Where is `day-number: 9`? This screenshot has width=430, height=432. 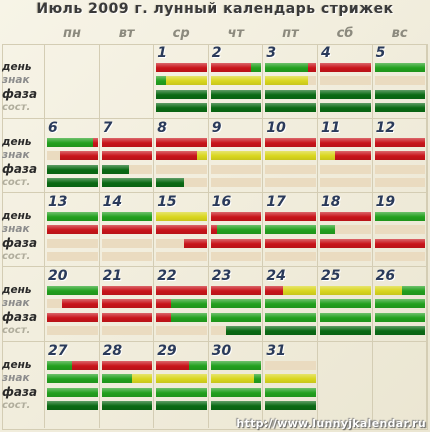
day-number: 9 is located at coordinates (216, 128).